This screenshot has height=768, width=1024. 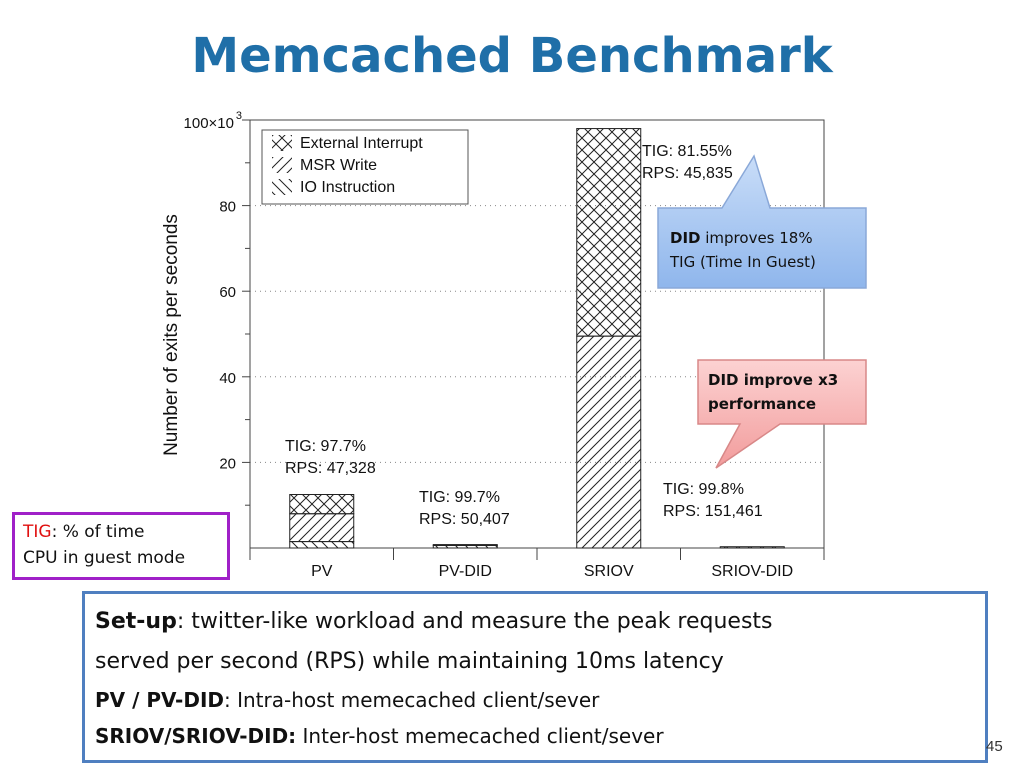 I want to click on legend-label: MSR Write, so click(x=338, y=165).